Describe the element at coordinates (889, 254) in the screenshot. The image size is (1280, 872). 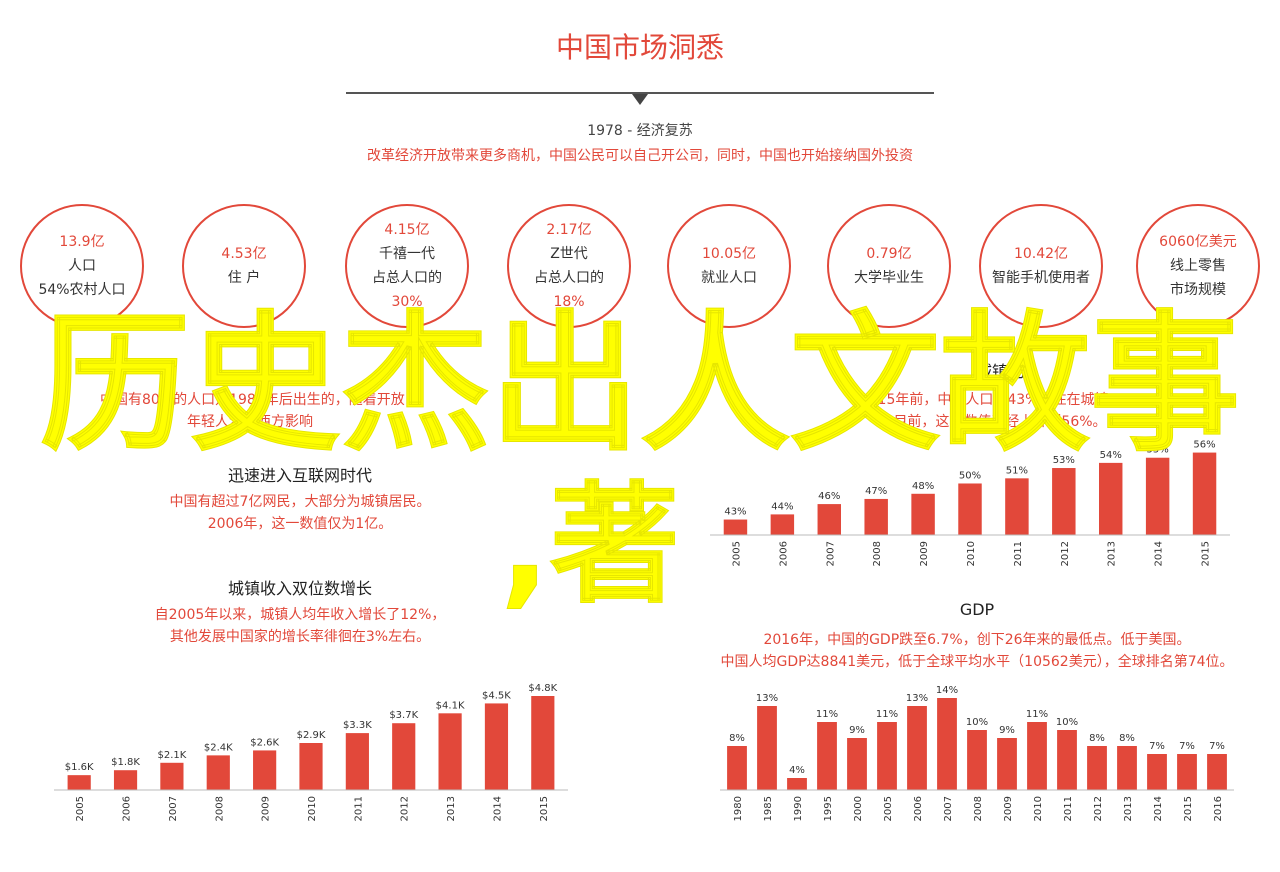
I see `stat-value: 0.79亿` at that location.